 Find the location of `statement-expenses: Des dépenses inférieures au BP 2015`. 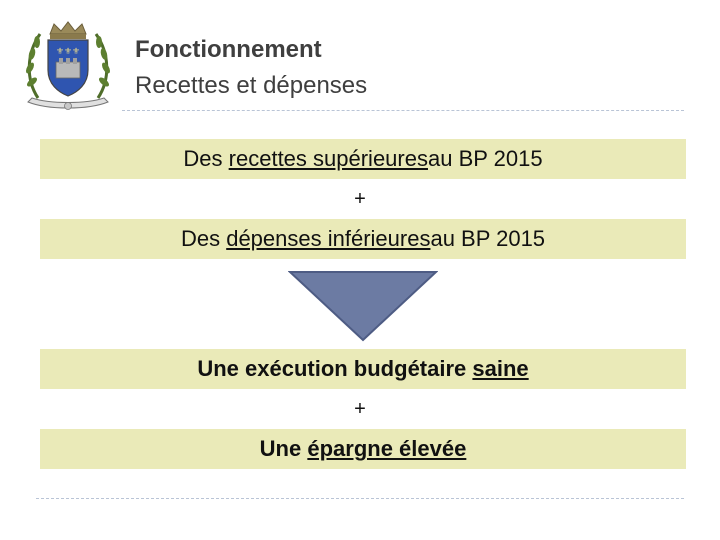

statement-expenses: Des dépenses inférieures au BP 2015 is located at coordinates (363, 239).